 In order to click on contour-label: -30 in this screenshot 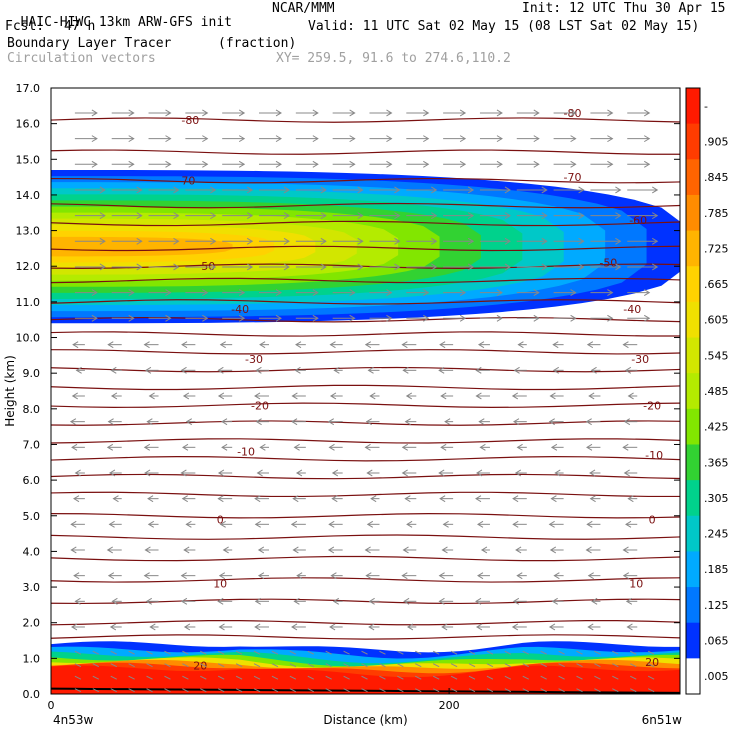, I will do `click(254, 359)`.